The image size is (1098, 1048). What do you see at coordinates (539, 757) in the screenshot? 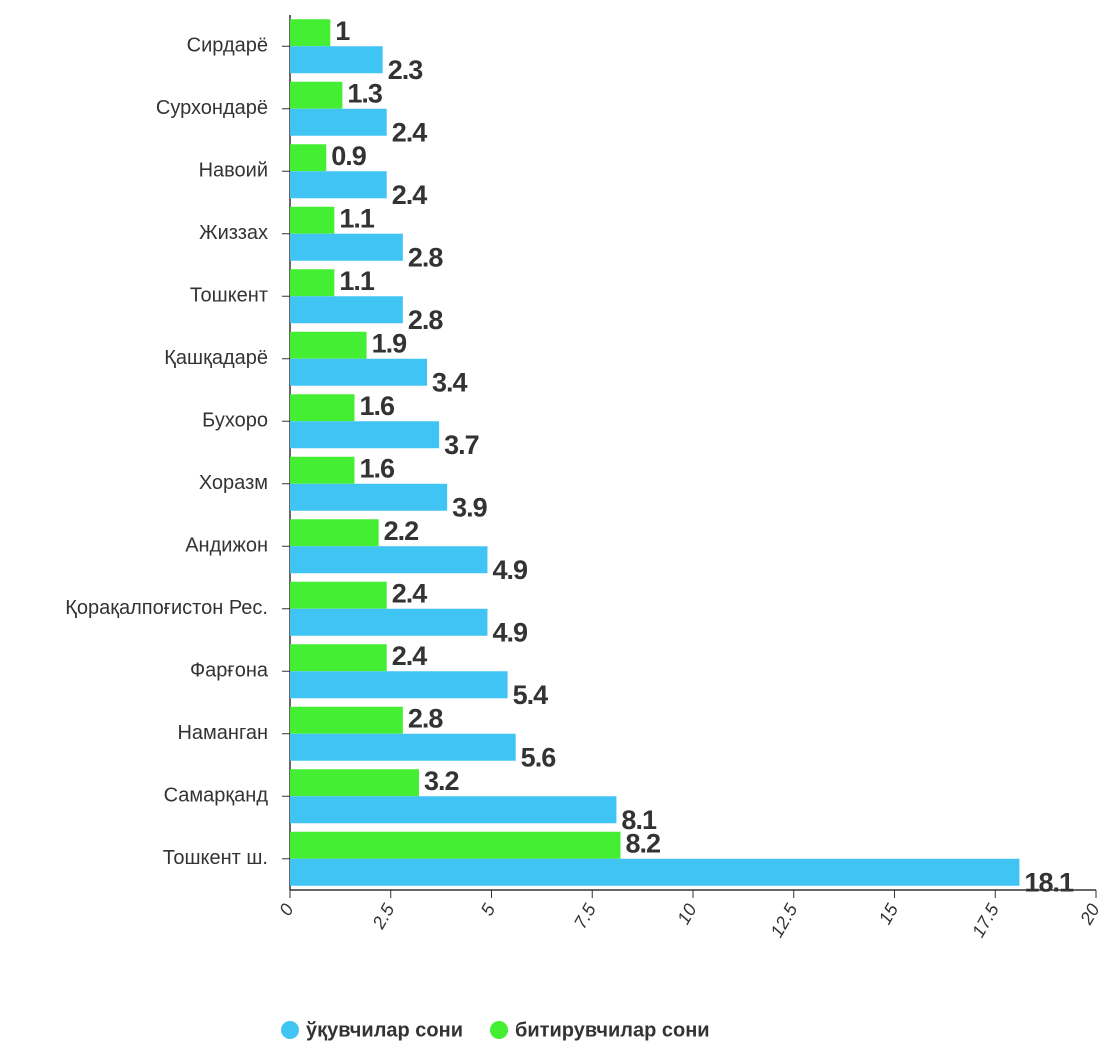
I see `data-label: 5.6` at bounding box center [539, 757].